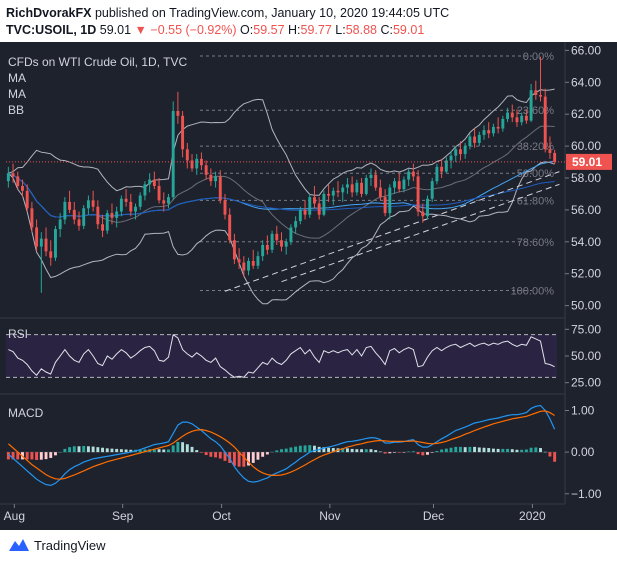 The image size is (617, 561). Describe the element at coordinates (49, 13) in the screenshot. I see `author-name: RichDvorakFX` at that location.